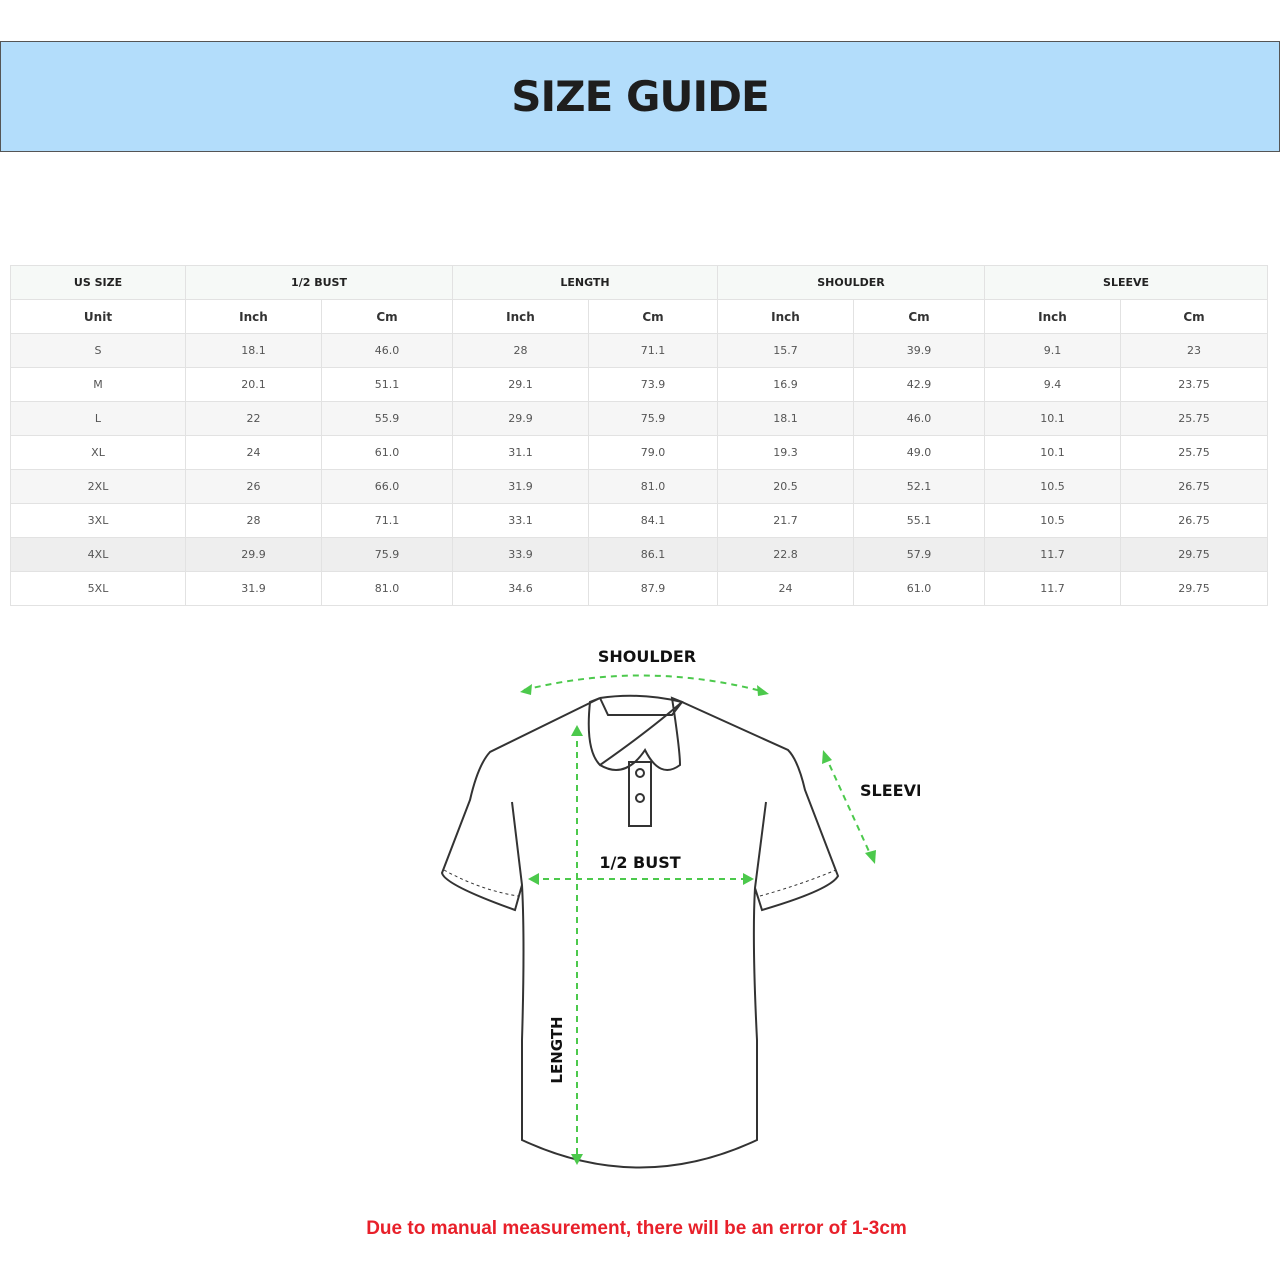 This screenshot has width=1280, height=1280. What do you see at coordinates (98, 486) in the screenshot?
I see `size-cell: 2XL` at bounding box center [98, 486].